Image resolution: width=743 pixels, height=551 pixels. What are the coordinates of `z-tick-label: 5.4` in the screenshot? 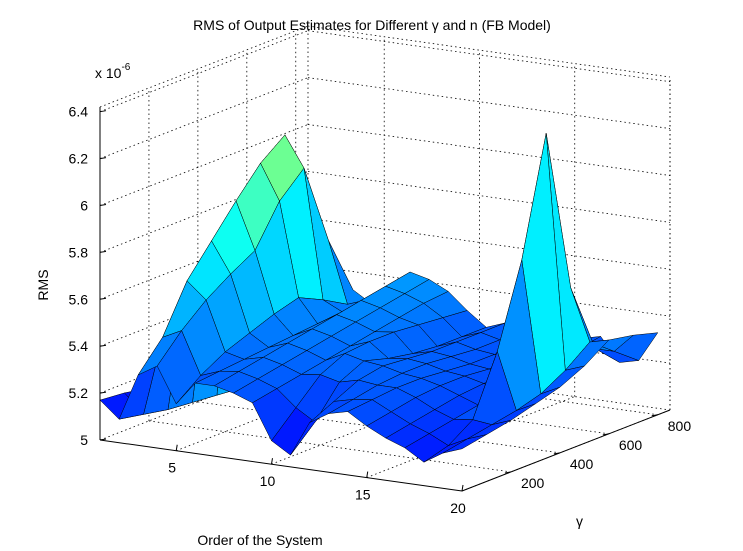 It's located at (79, 346).